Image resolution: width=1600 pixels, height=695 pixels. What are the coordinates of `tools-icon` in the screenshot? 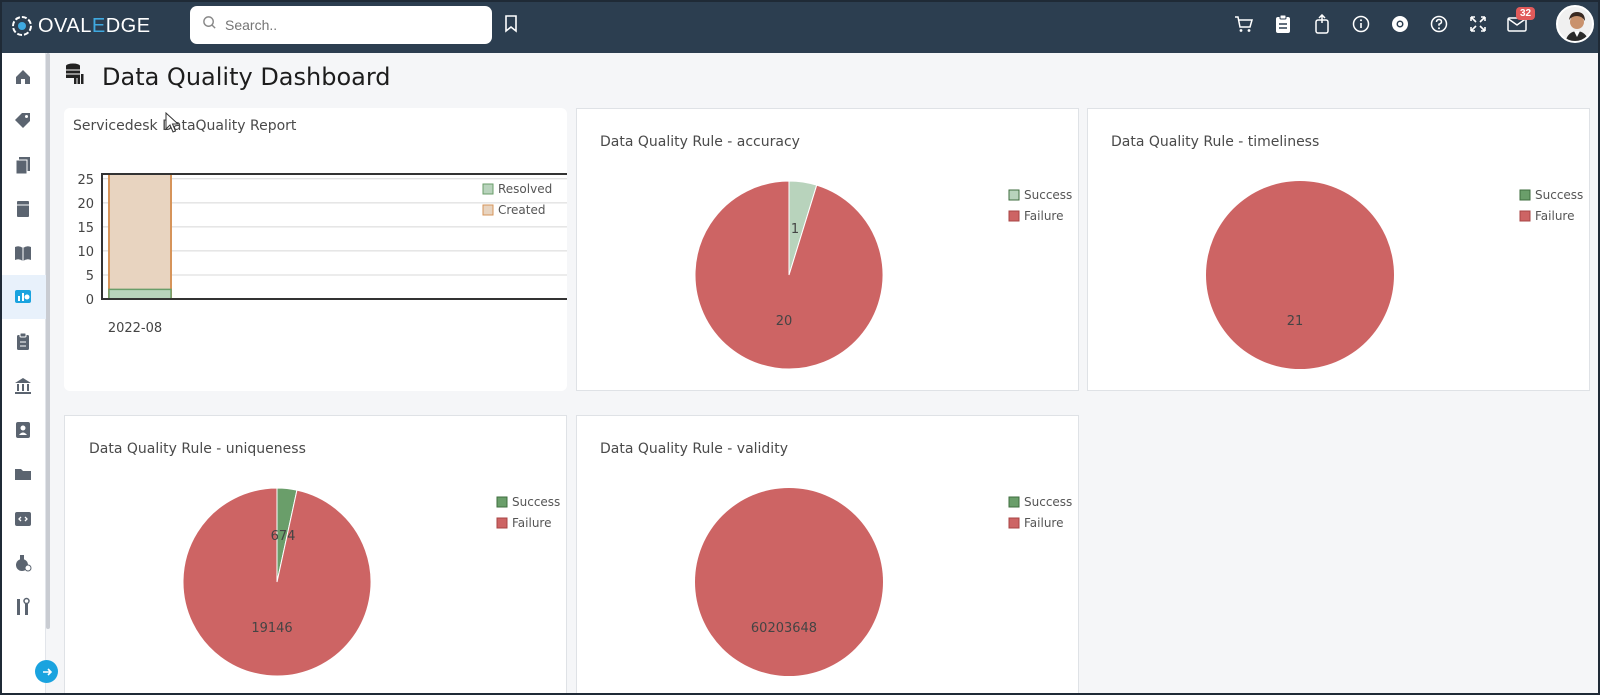 It's located at (23, 606).